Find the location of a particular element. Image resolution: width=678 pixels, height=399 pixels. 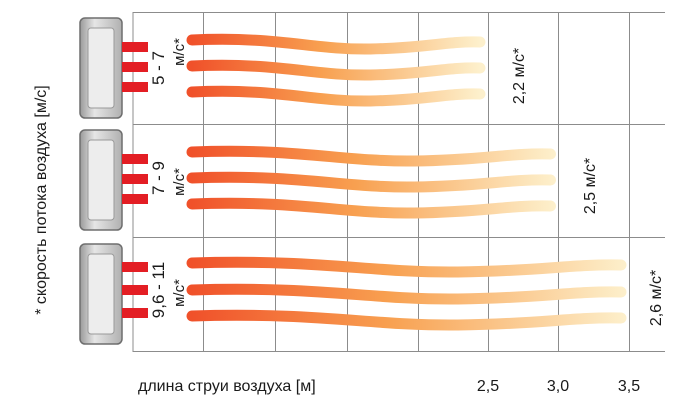

end-speed-label: 2,6 м/с* is located at coordinates (656, 298).